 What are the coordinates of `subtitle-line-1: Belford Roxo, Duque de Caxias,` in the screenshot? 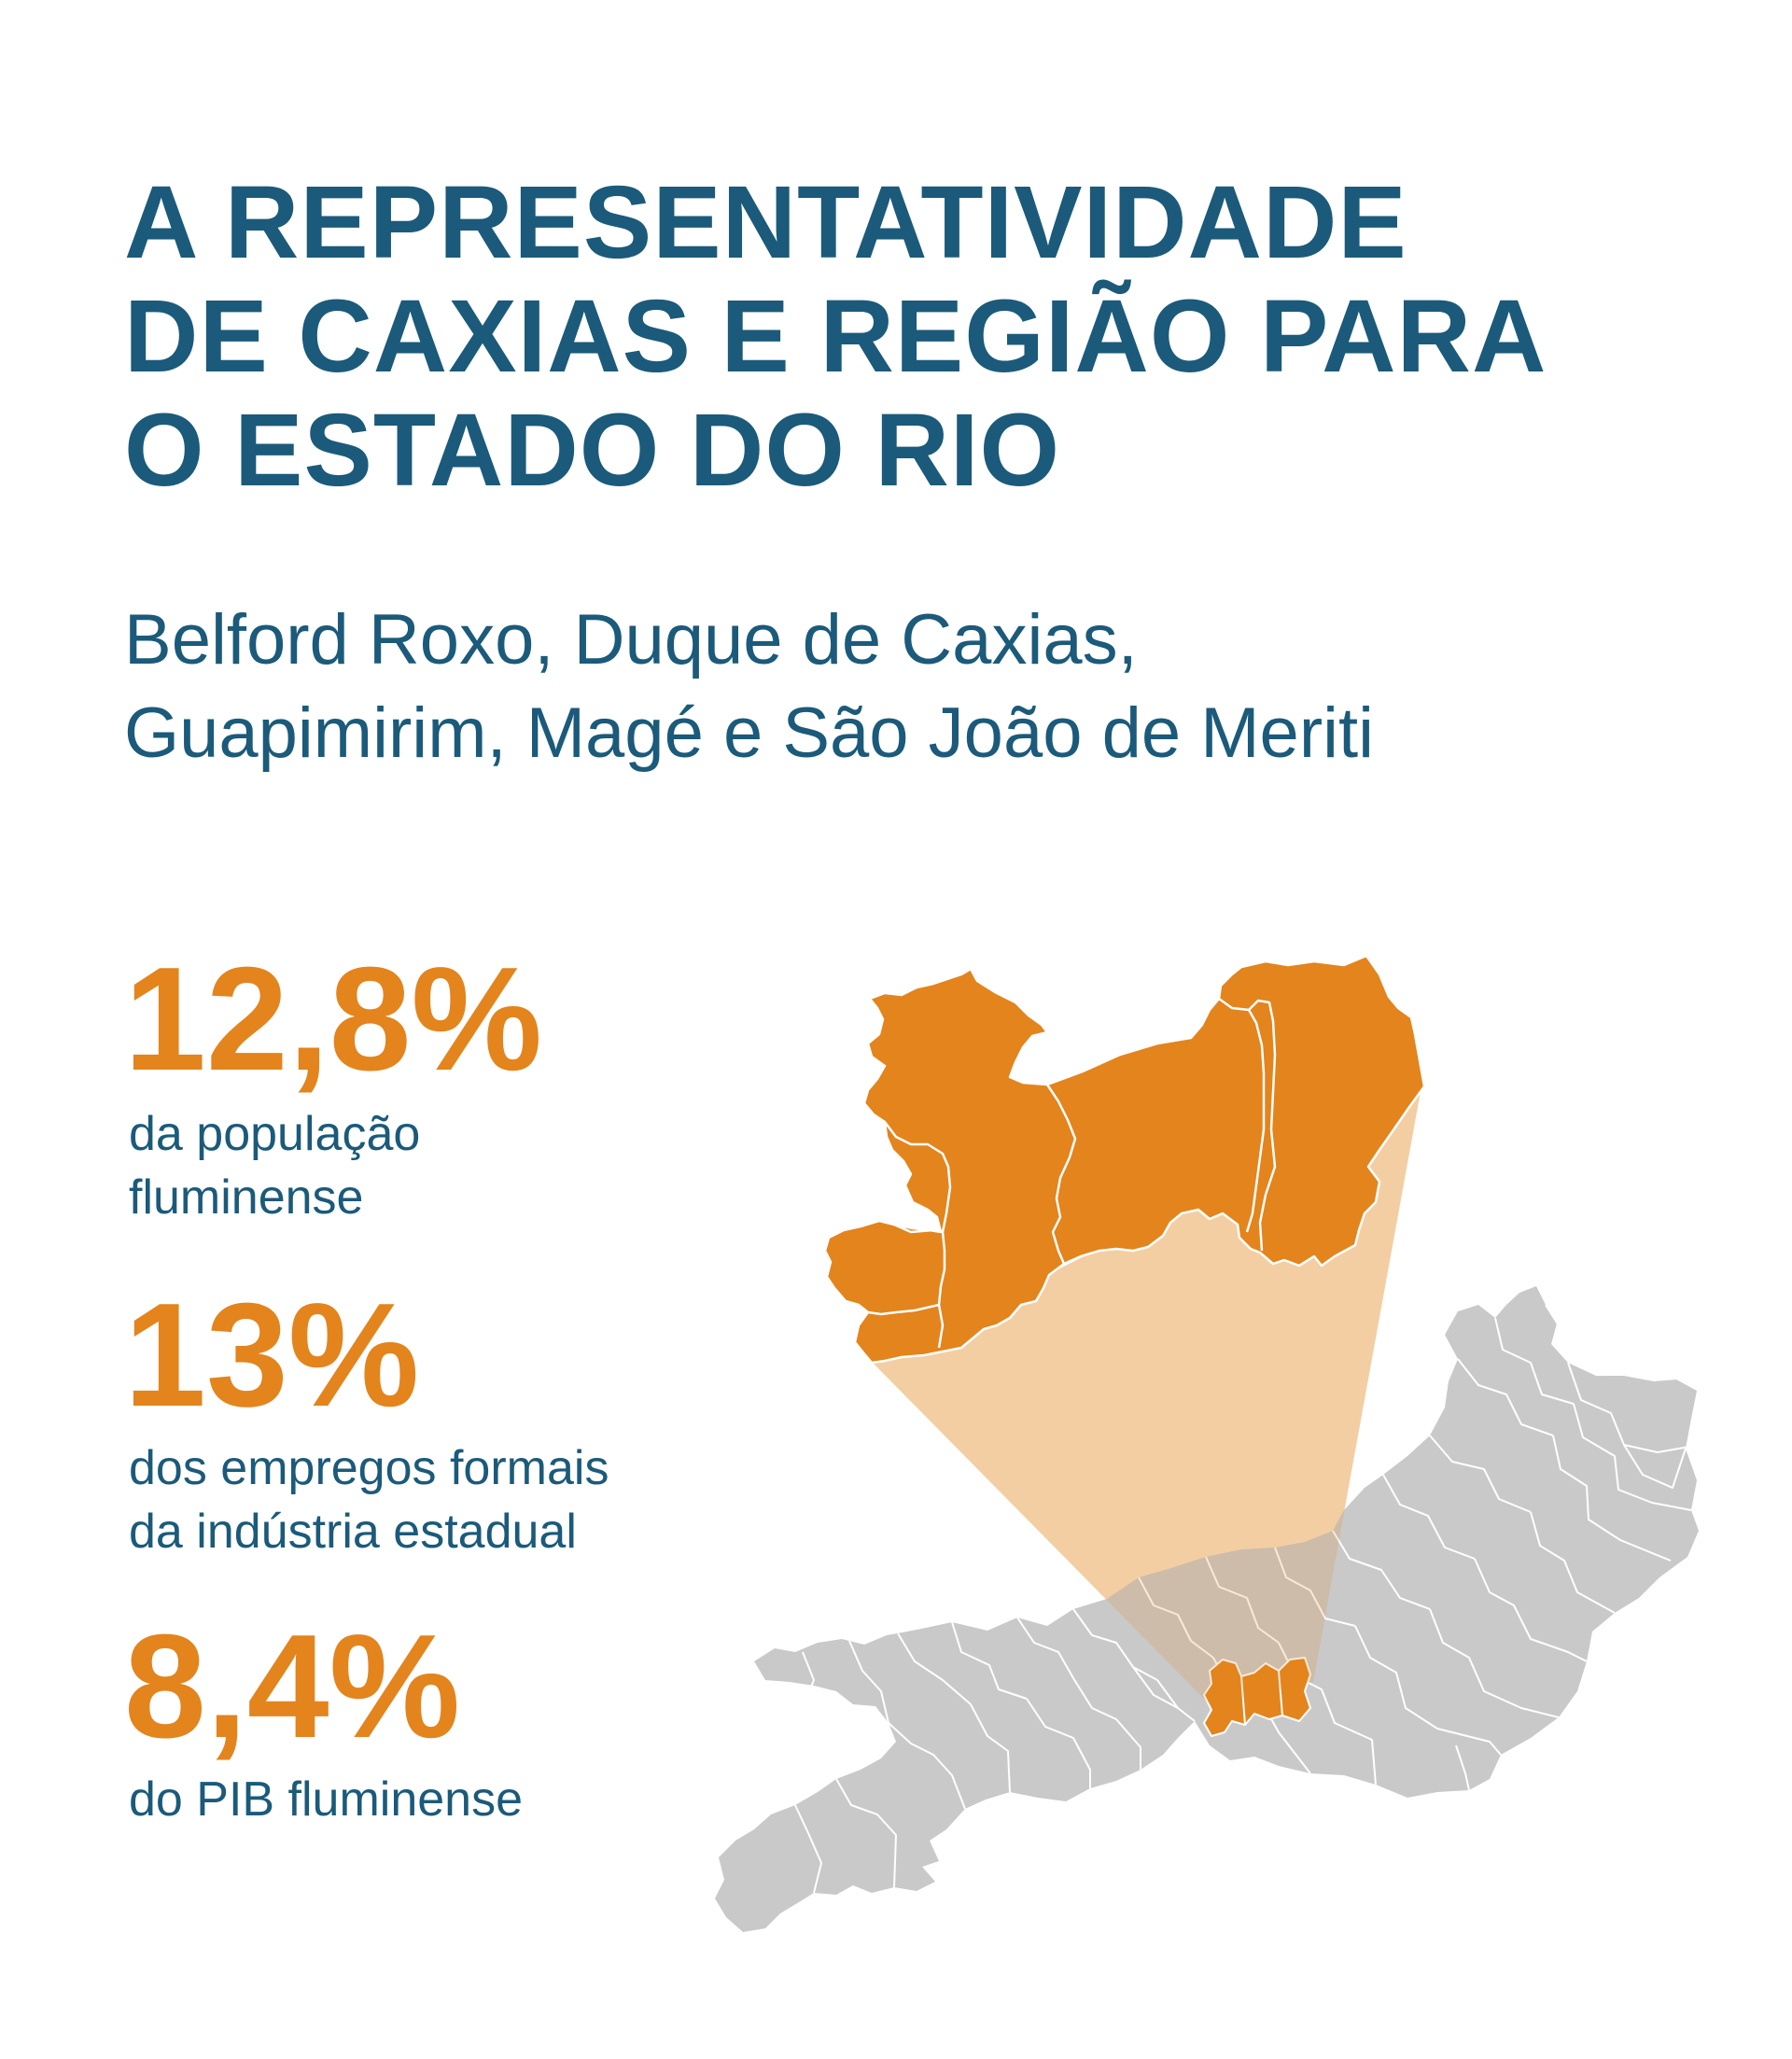 It's located at (631, 639).